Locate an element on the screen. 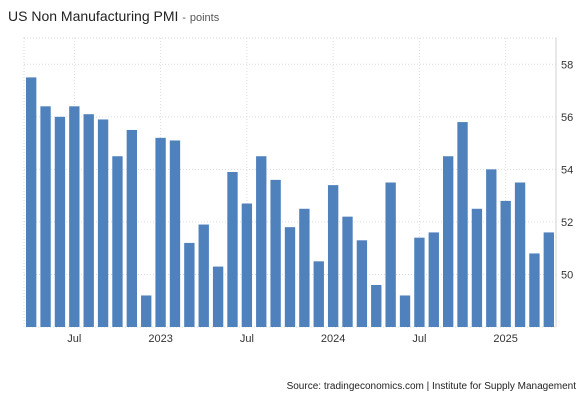 The width and height of the screenshot is (585, 400). y-tick-label: 50 is located at coordinates (567, 275).